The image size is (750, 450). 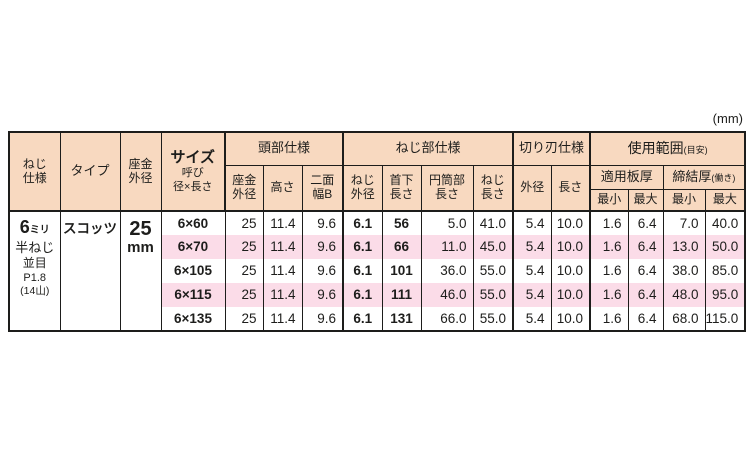 What do you see at coordinates (401, 295) in the screenshot?
I see `cell-neck-length: 111` at bounding box center [401, 295].